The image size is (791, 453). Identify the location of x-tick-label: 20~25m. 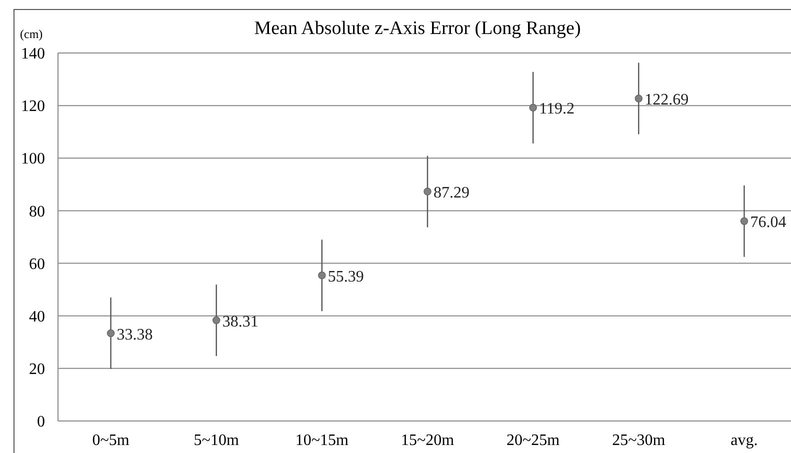
(533, 440).